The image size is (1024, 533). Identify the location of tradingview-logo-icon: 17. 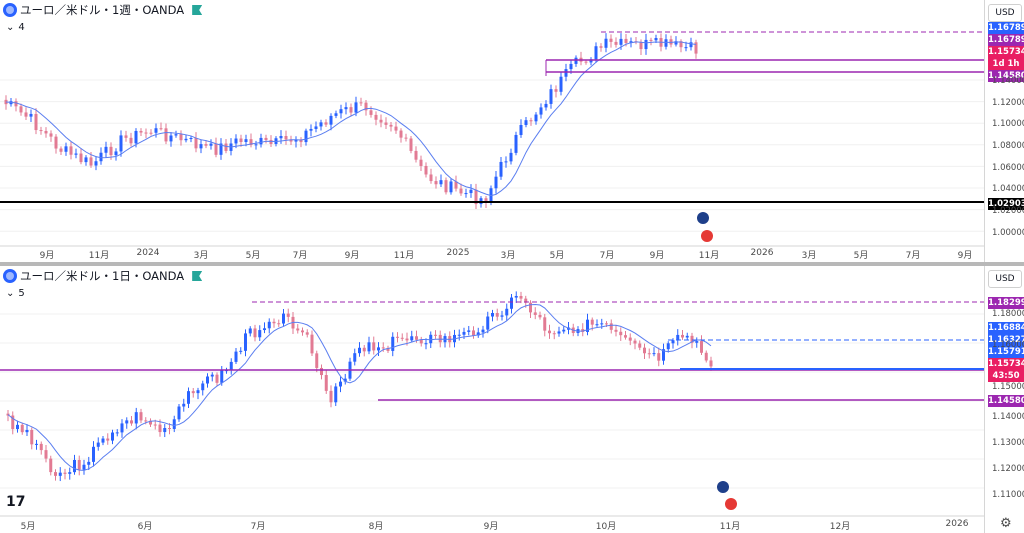
(16, 502).